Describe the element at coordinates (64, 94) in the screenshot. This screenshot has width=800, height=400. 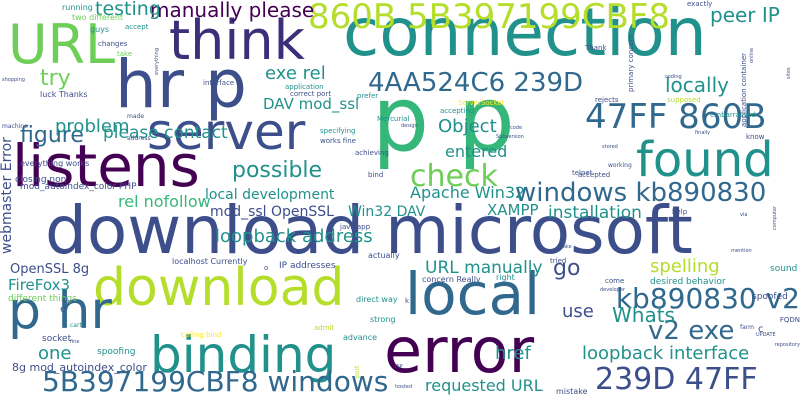
I see `word-luck-thanks: luck Thanks` at that location.